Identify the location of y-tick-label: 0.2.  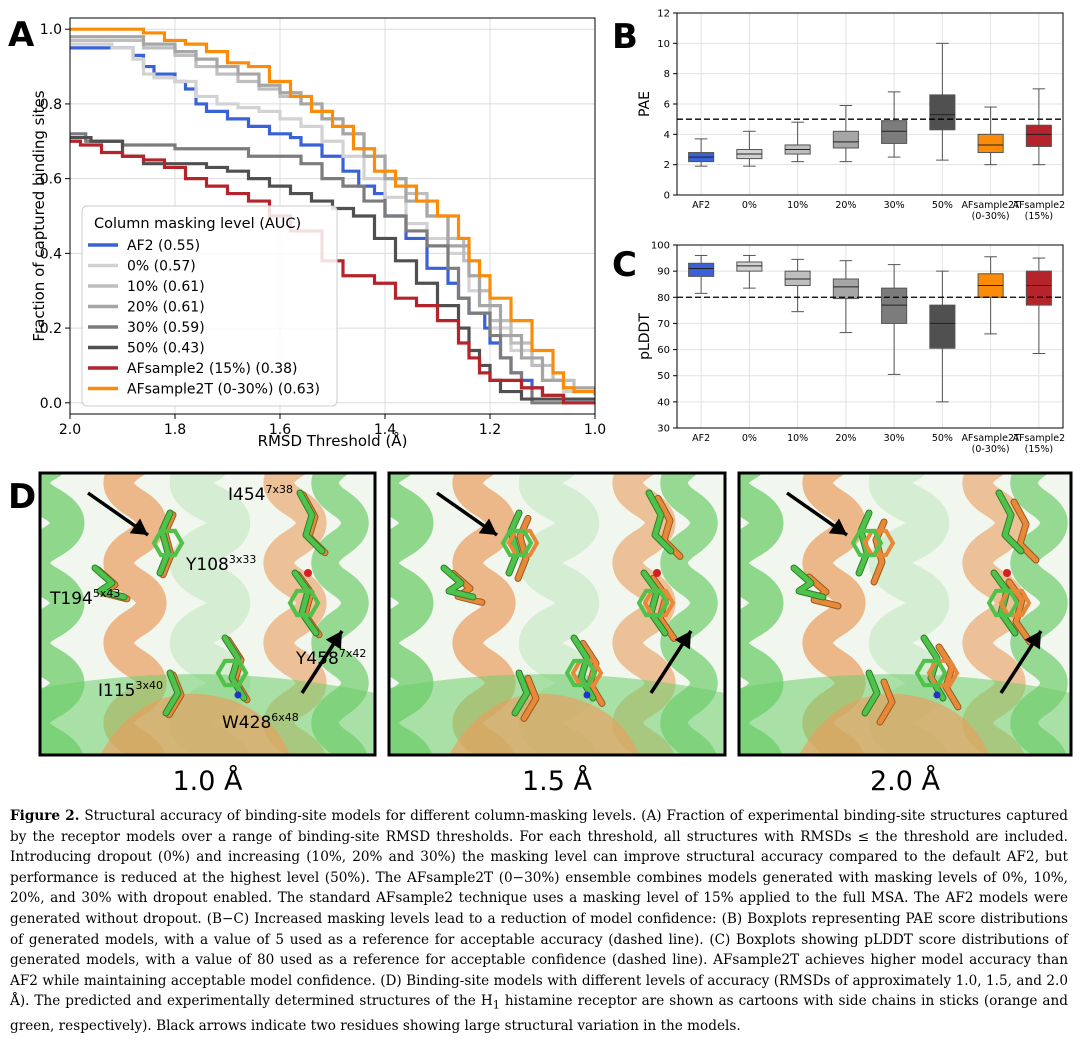
(51, 329).